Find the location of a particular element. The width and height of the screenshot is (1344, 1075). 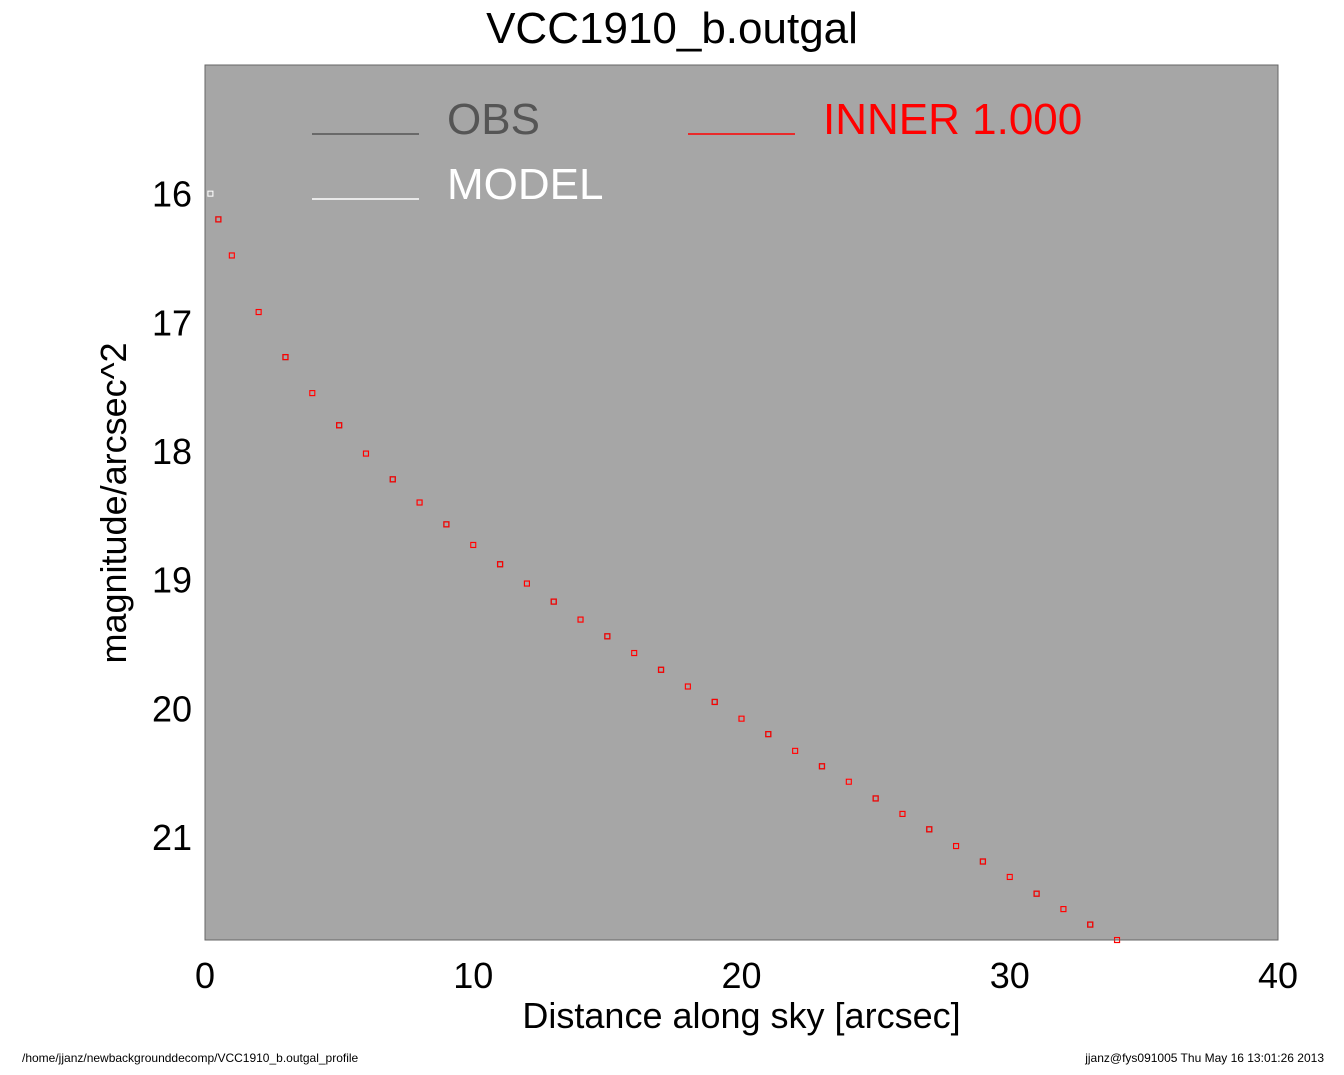

y-tick-label-5: 21 is located at coordinates (172, 837).